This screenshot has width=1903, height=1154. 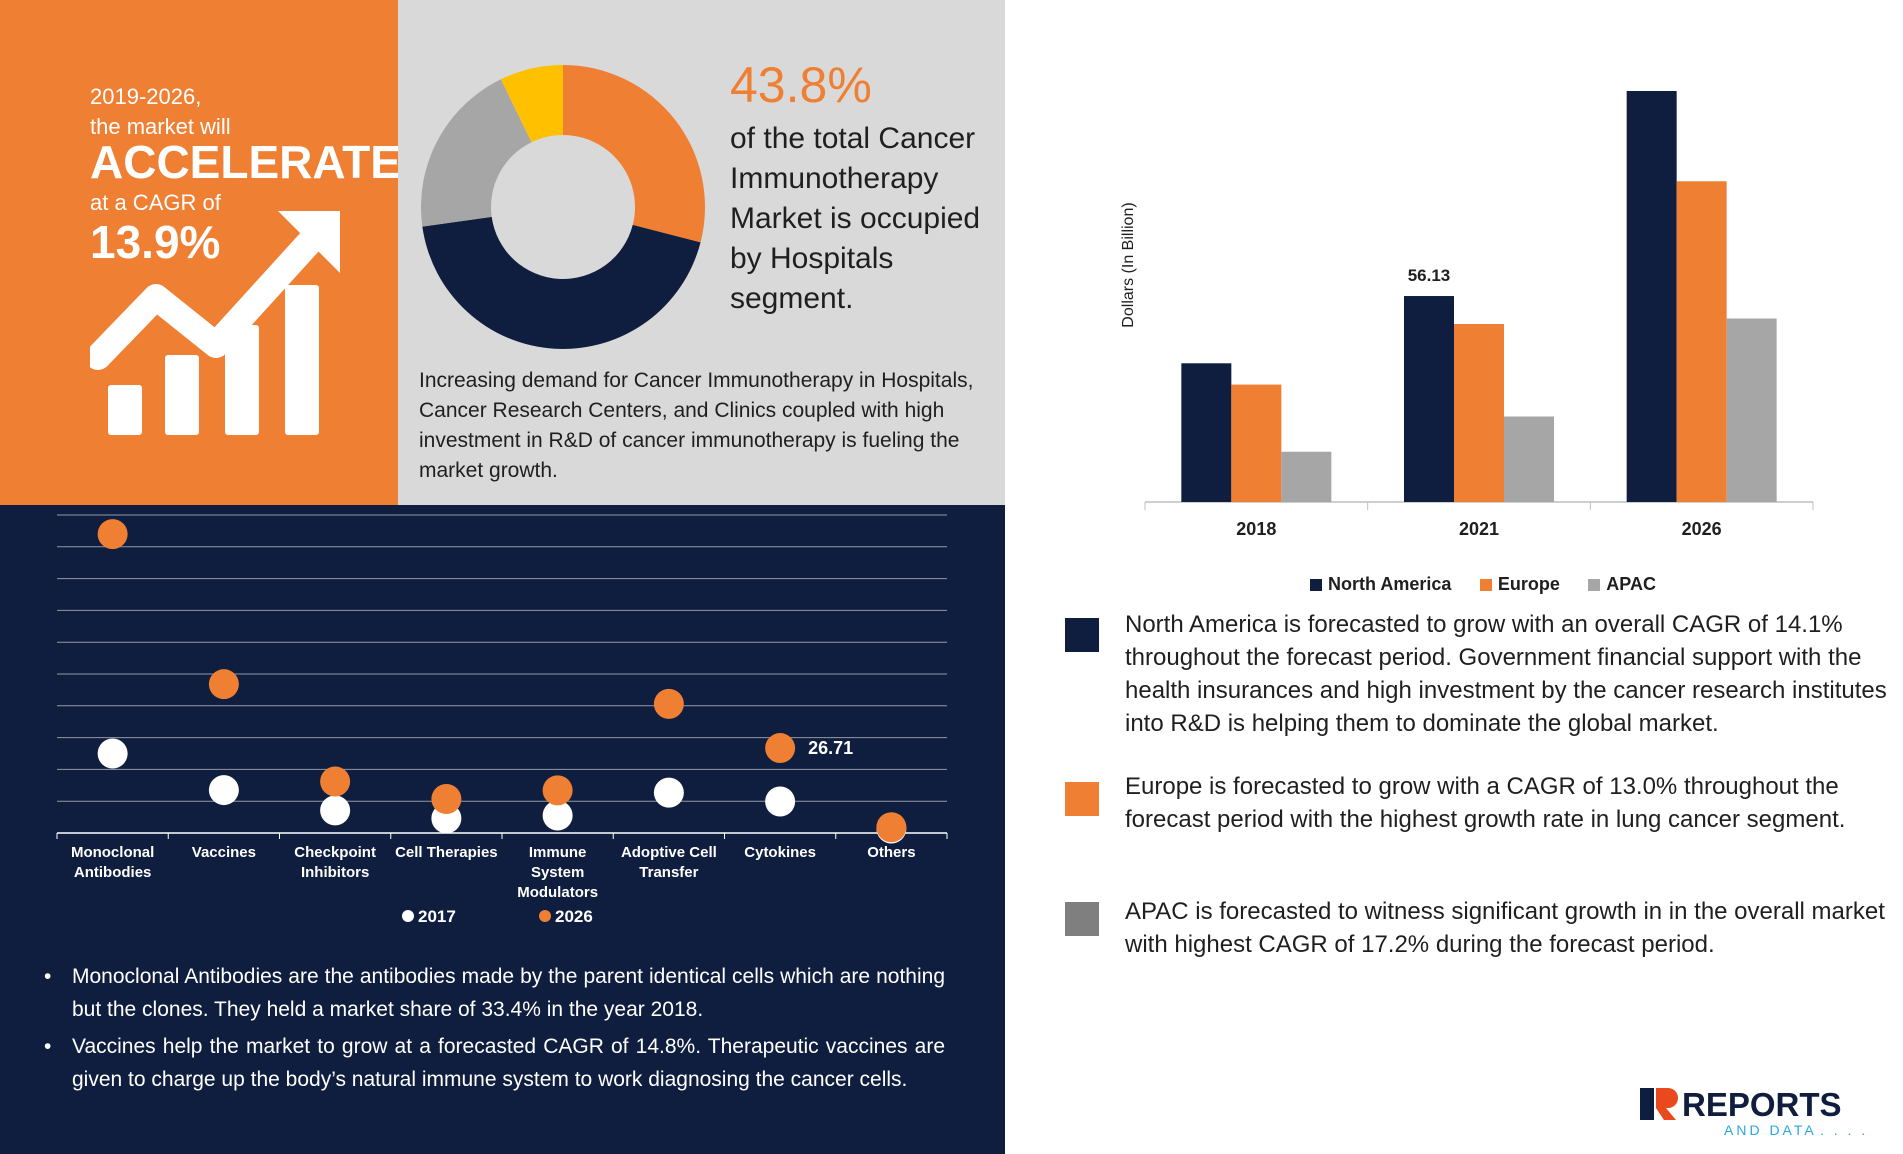 I want to click on legend-marker-2017, so click(x=408, y=916).